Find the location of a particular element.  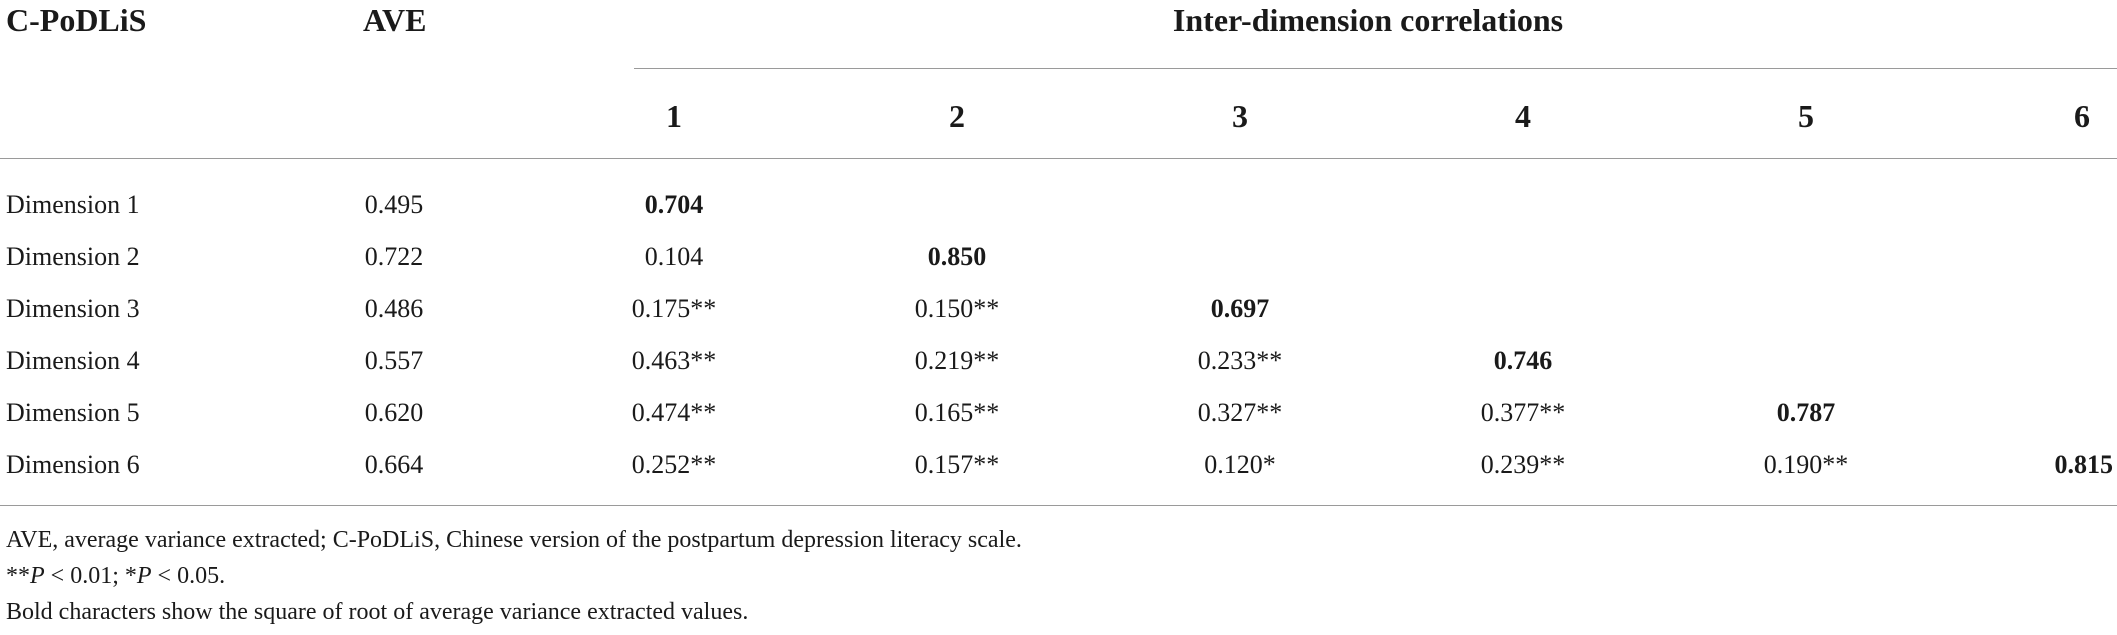

footnote-significance: **P < 0.01; *P < 0.05. is located at coordinates (115, 576).